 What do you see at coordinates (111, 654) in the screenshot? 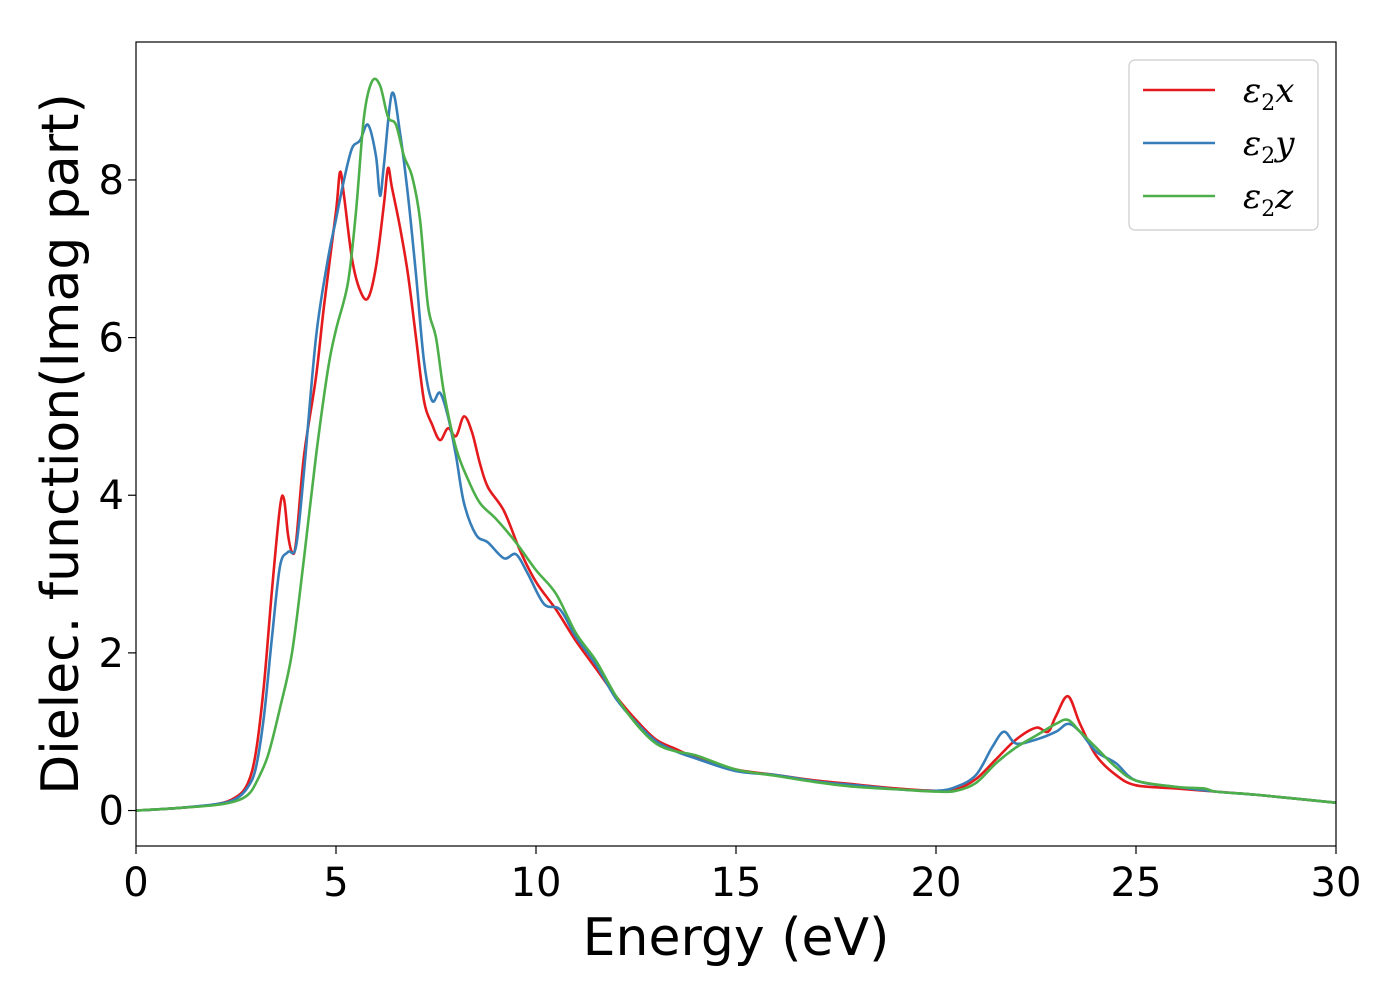
I see `y-tick-label: 2` at bounding box center [111, 654].